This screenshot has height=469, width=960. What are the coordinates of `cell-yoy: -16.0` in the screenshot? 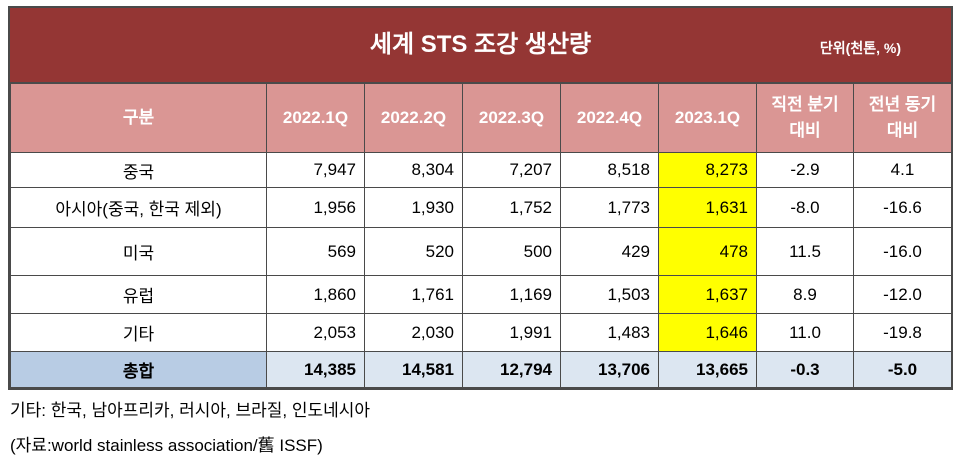 It's located at (902, 251).